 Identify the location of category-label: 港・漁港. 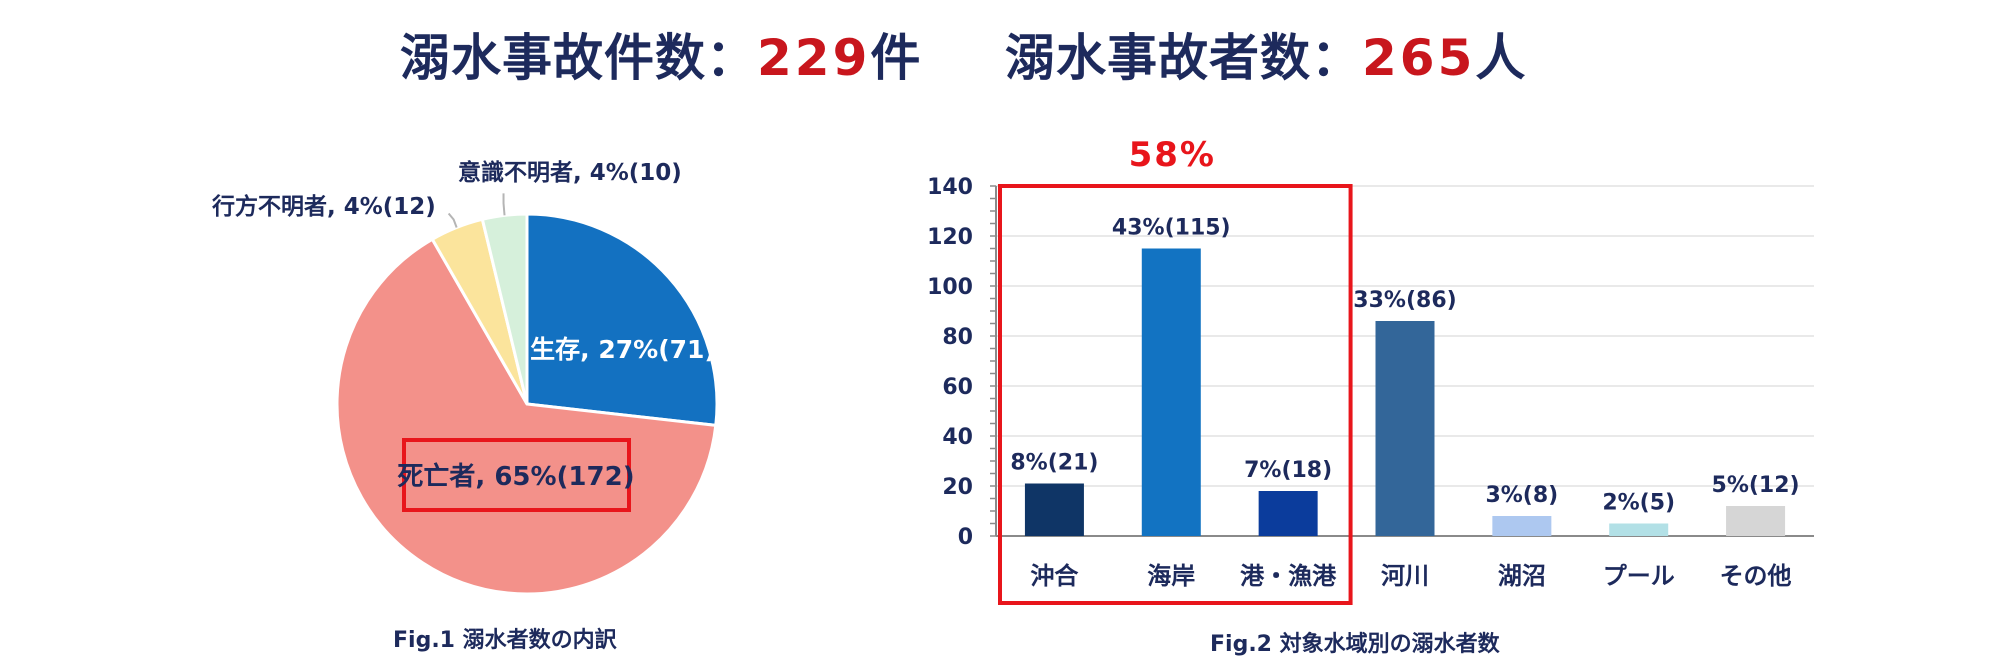
(1288, 576).